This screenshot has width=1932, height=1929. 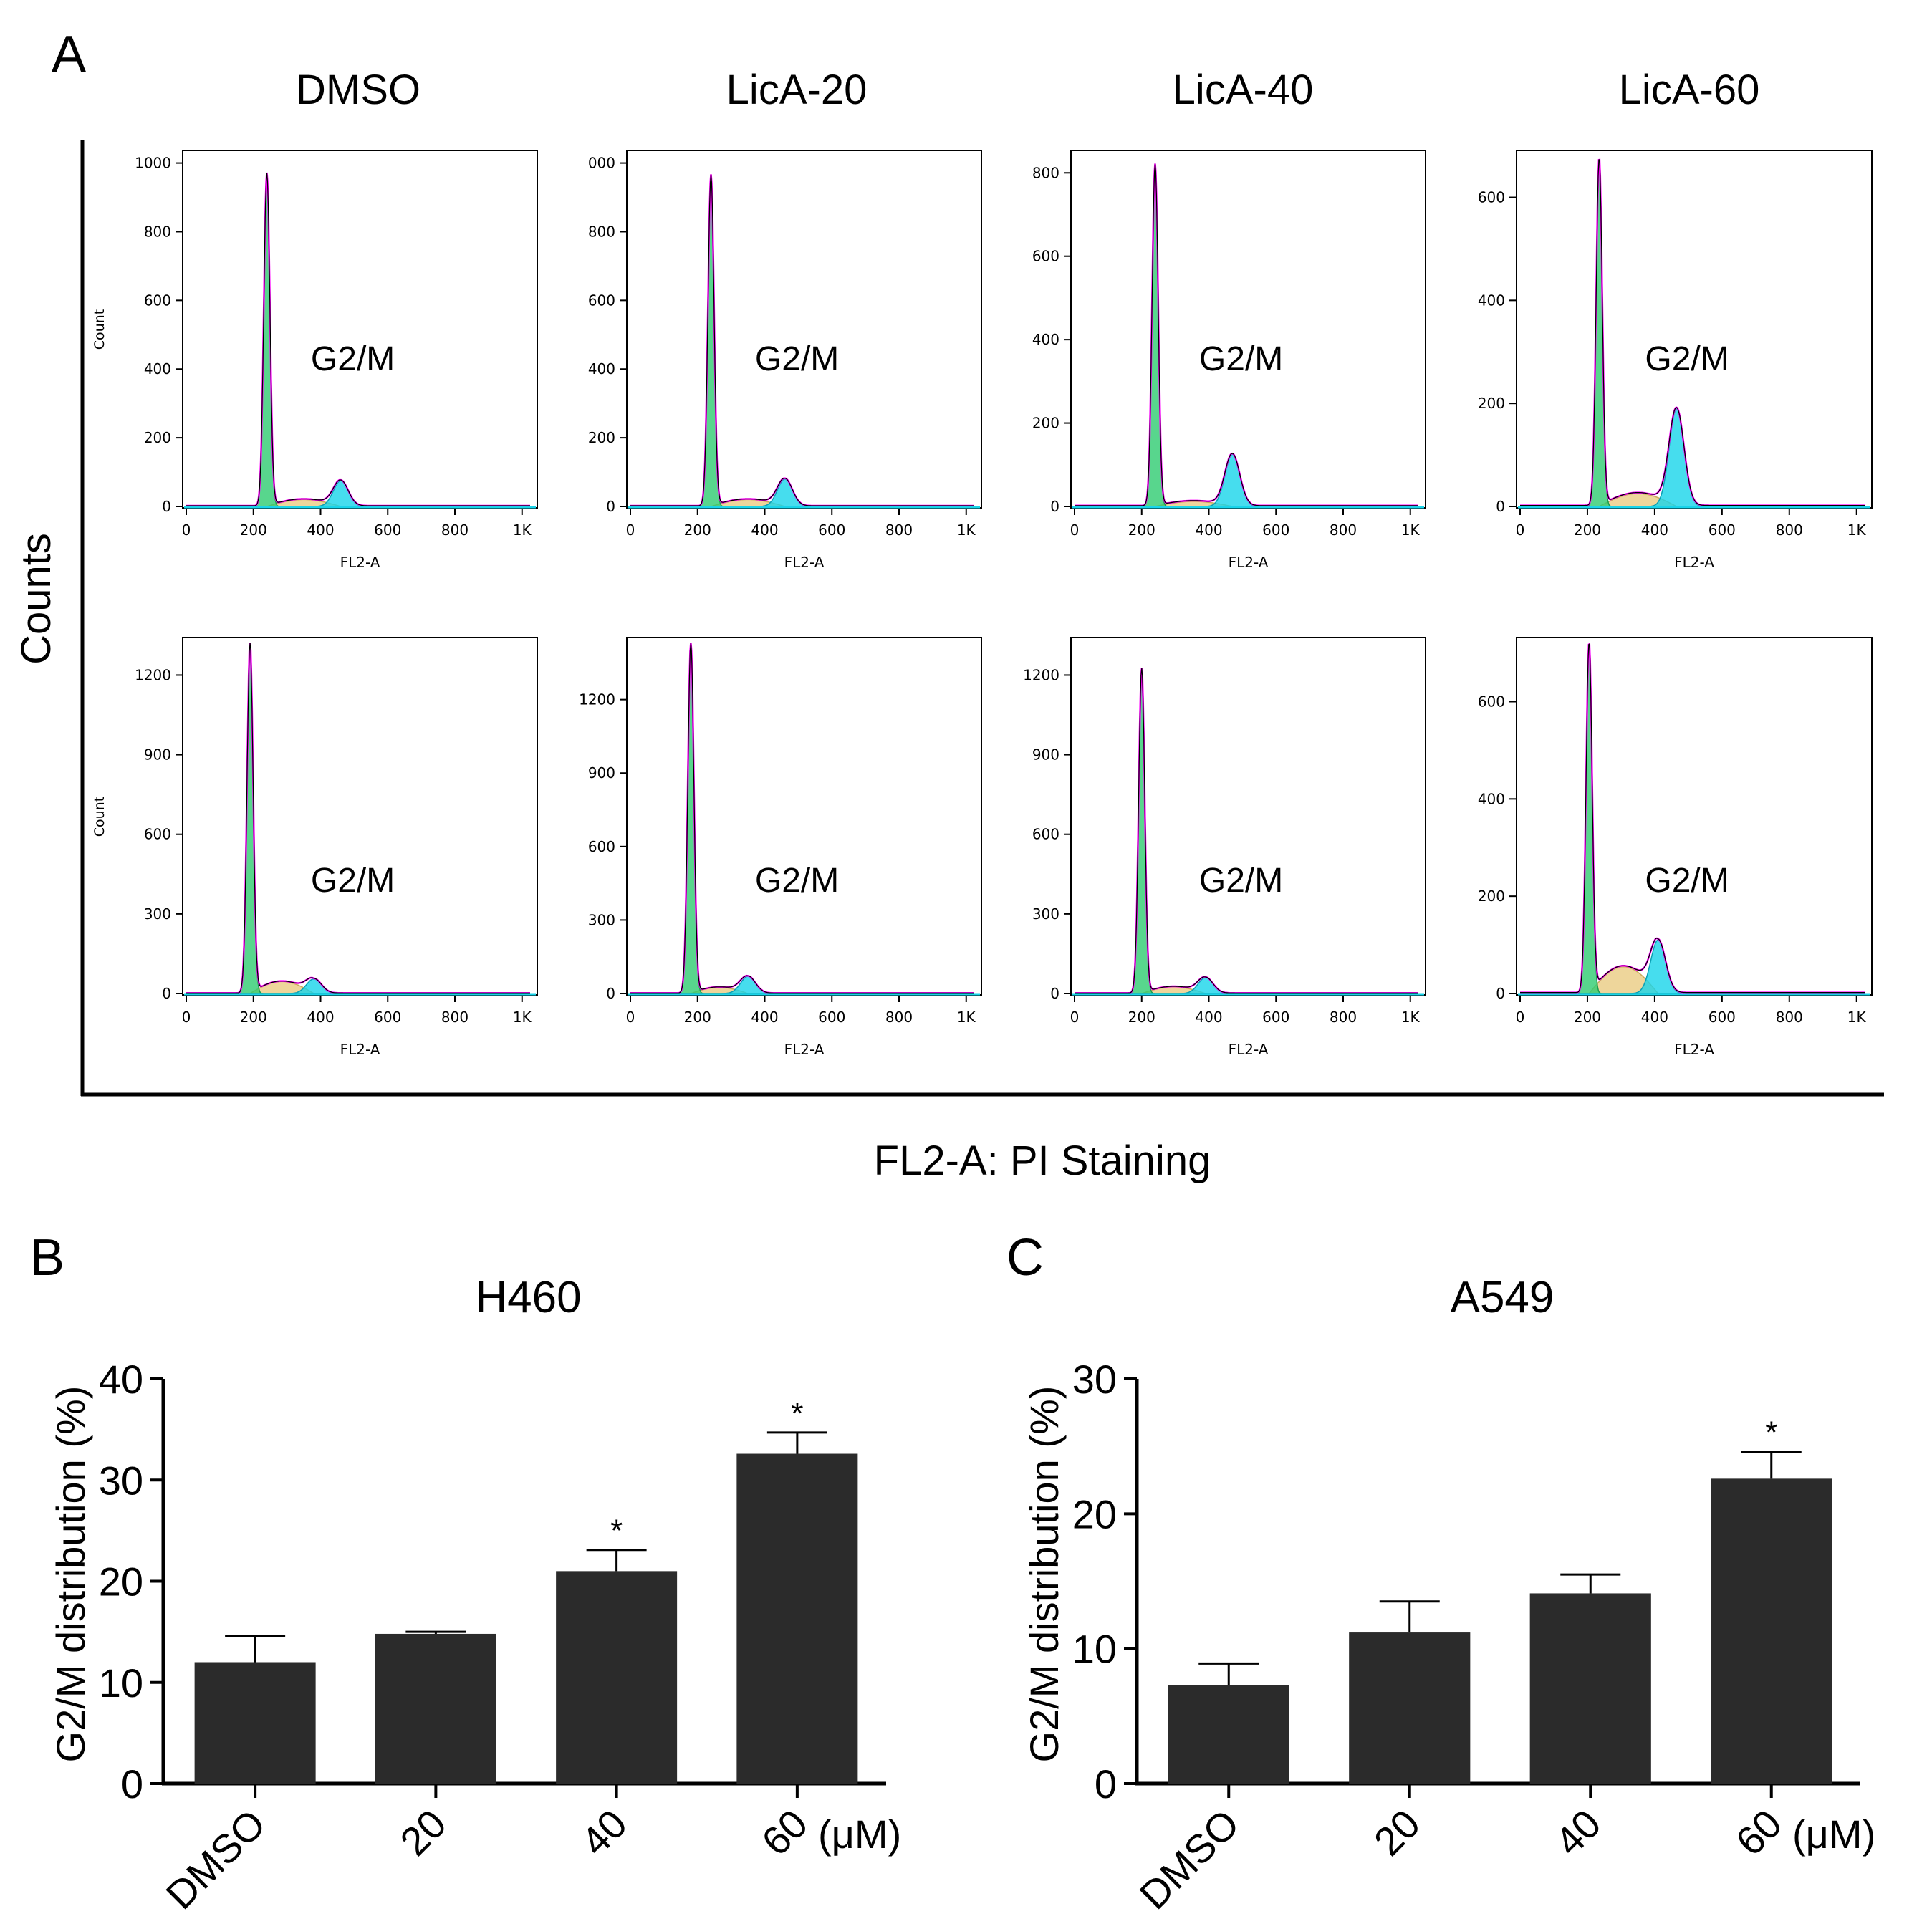 I want to click on histogram-LicA60-top: 0 200 400 600 0 200 400 600 800 1K FL2-A G2/M, so click(x=1676, y=360).